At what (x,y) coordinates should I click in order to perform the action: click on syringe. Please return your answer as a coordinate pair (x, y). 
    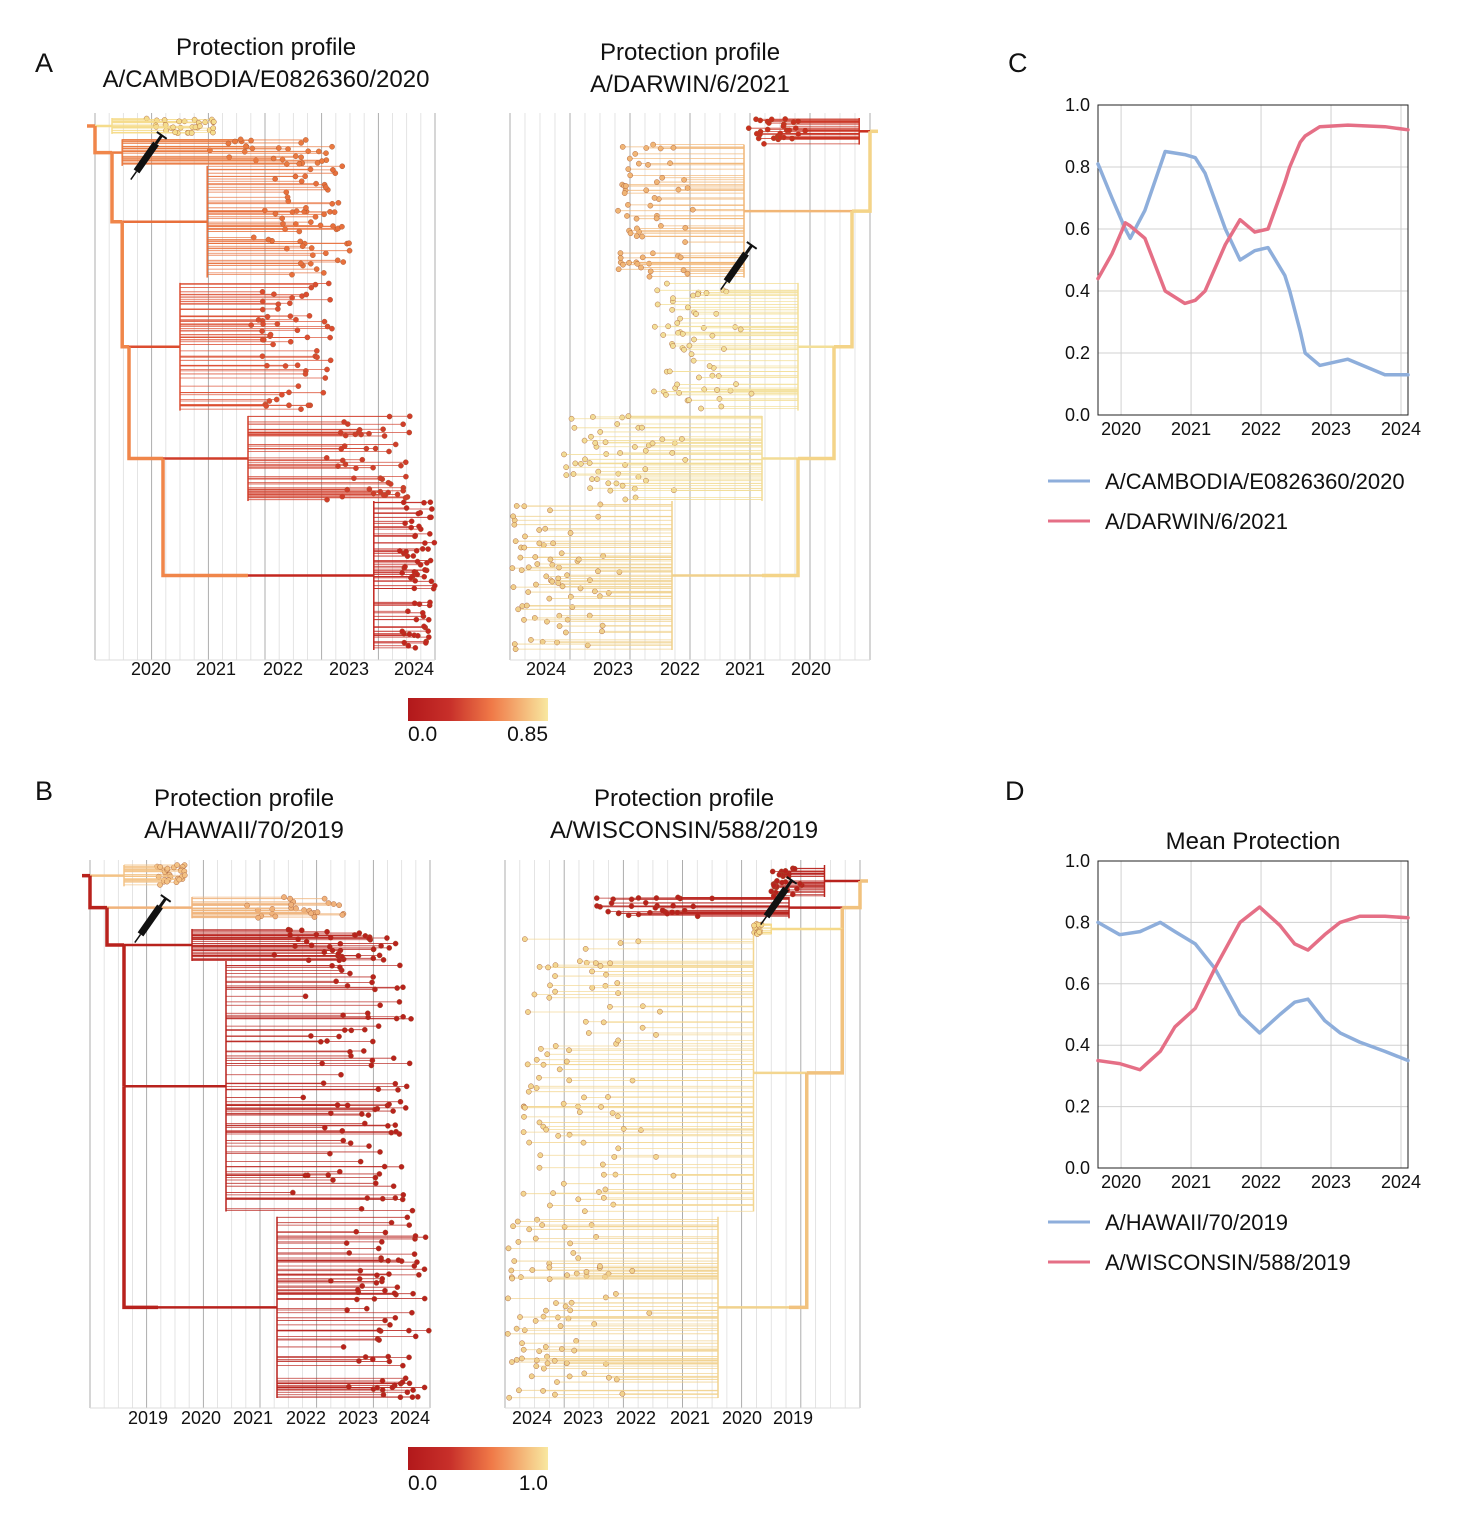
    Looking at the image, I should click on (779, 901).